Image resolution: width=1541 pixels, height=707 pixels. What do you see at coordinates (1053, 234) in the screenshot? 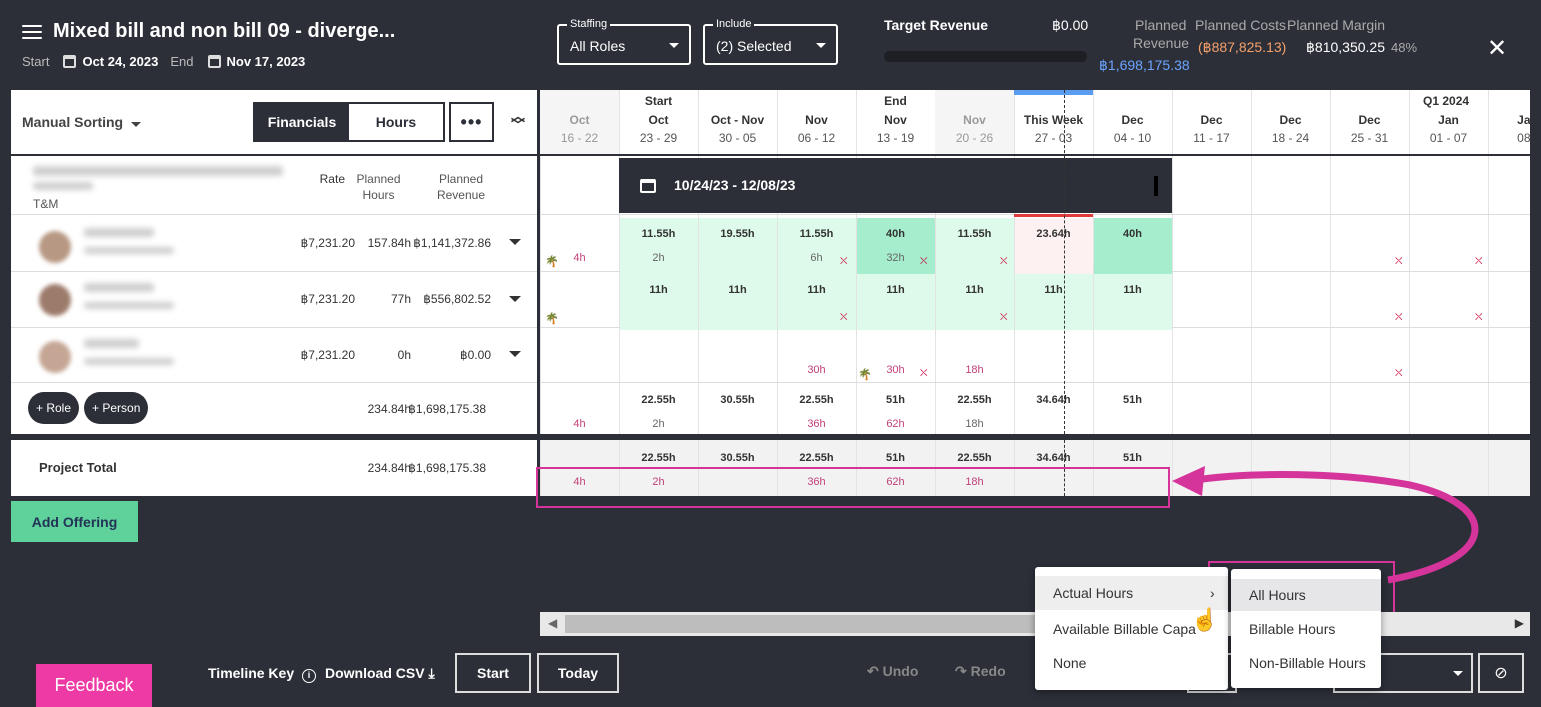
I see `hours-cell: 23.64h` at bounding box center [1053, 234].